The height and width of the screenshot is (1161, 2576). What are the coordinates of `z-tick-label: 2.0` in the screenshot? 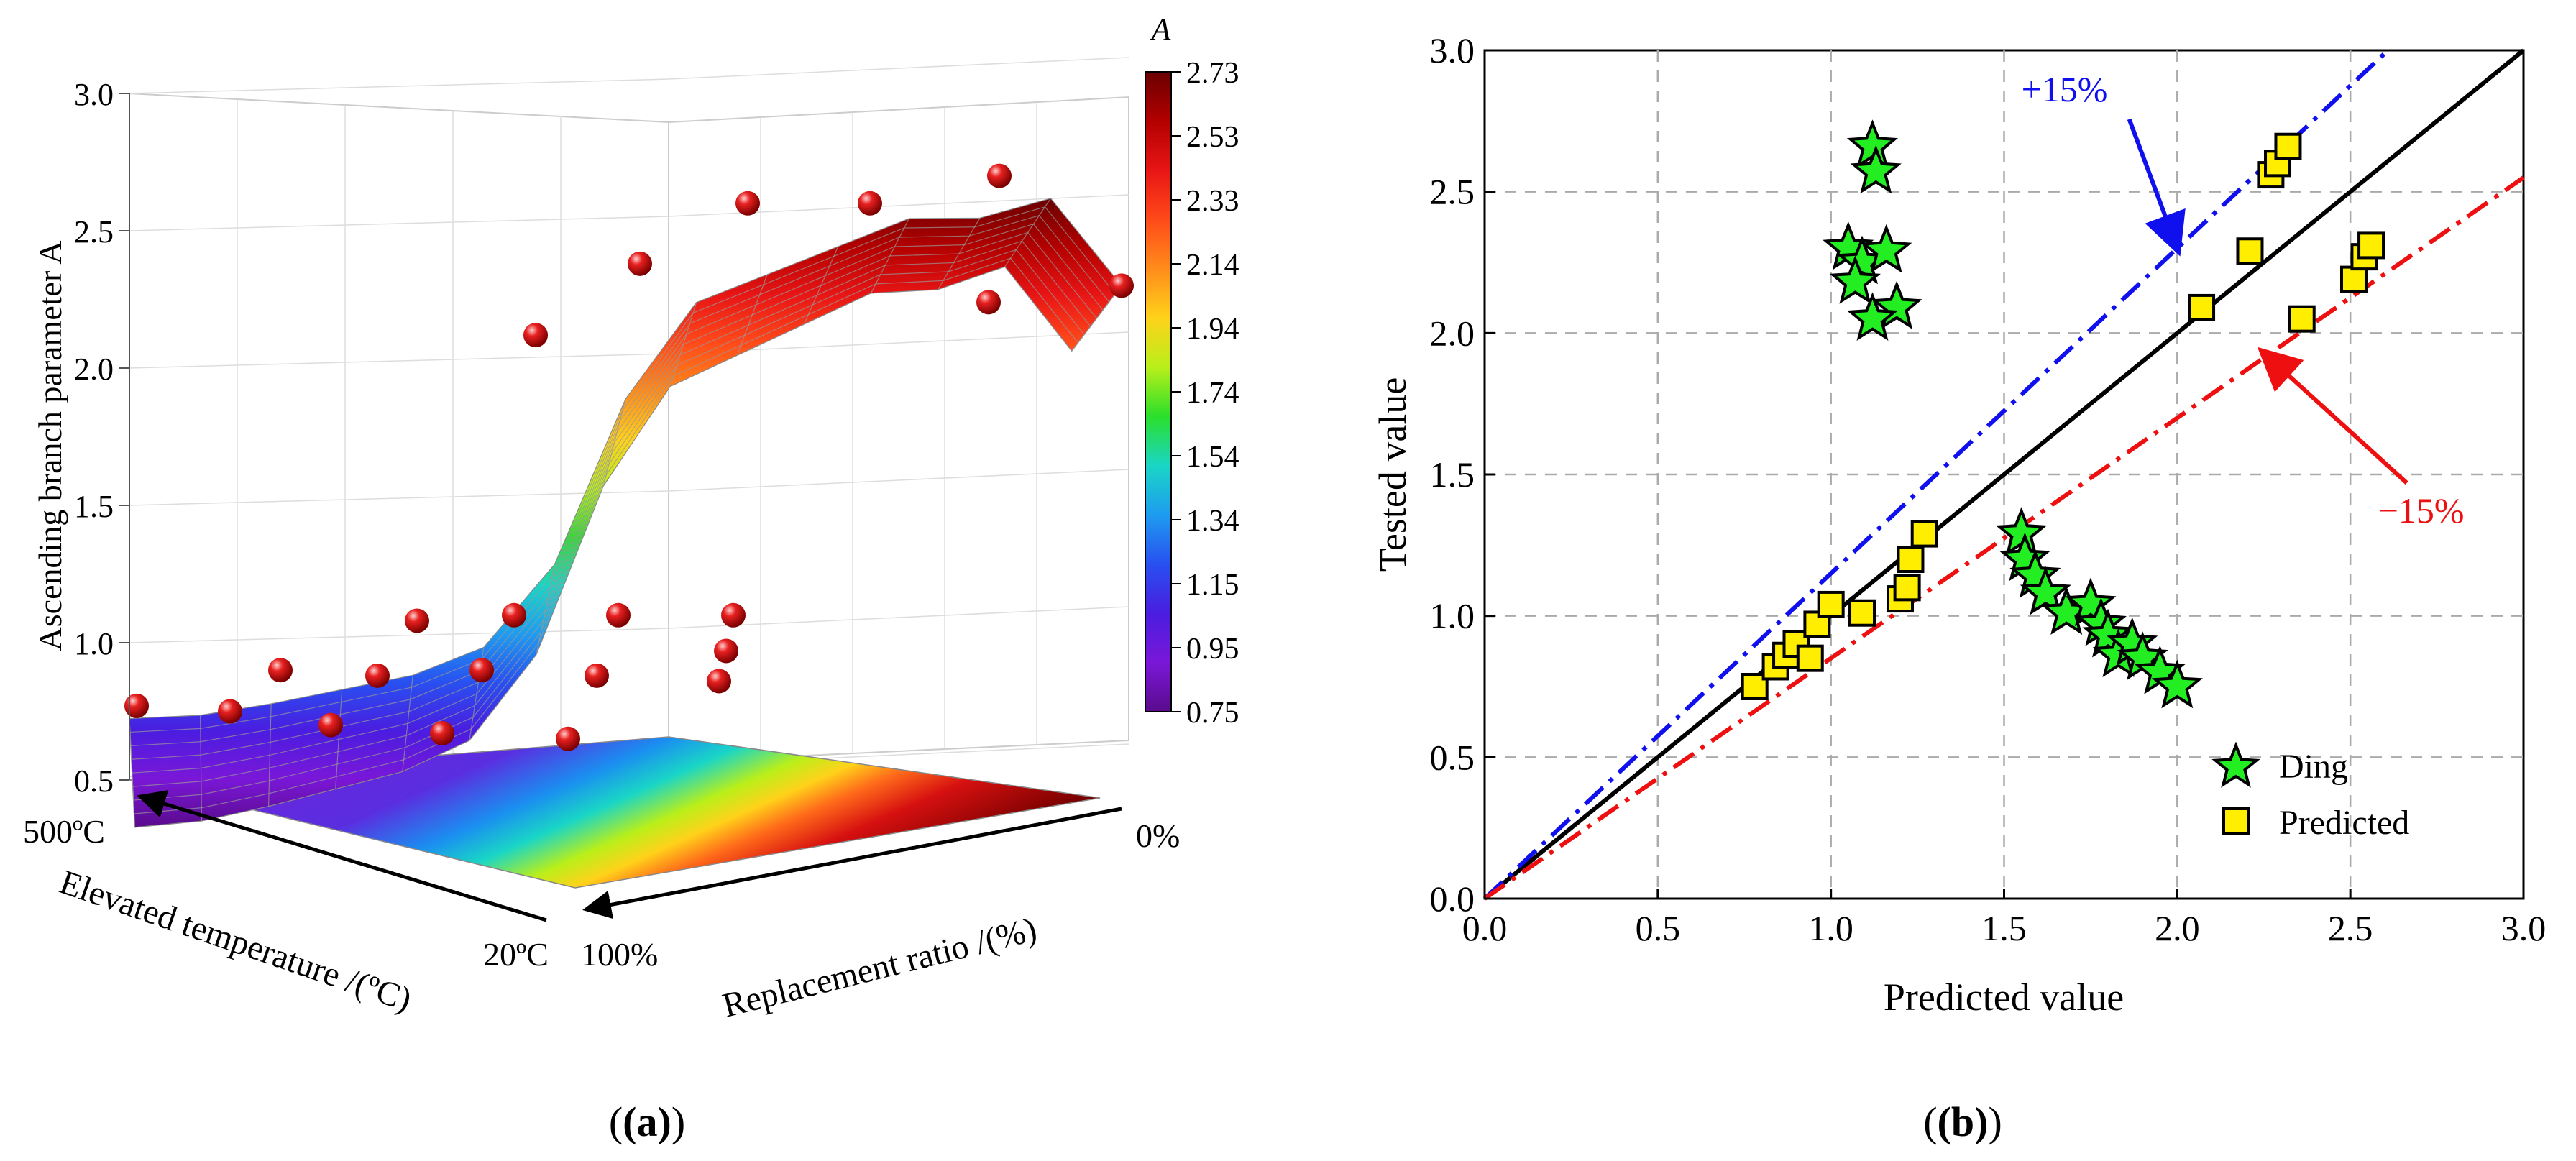 It's located at (94, 369).